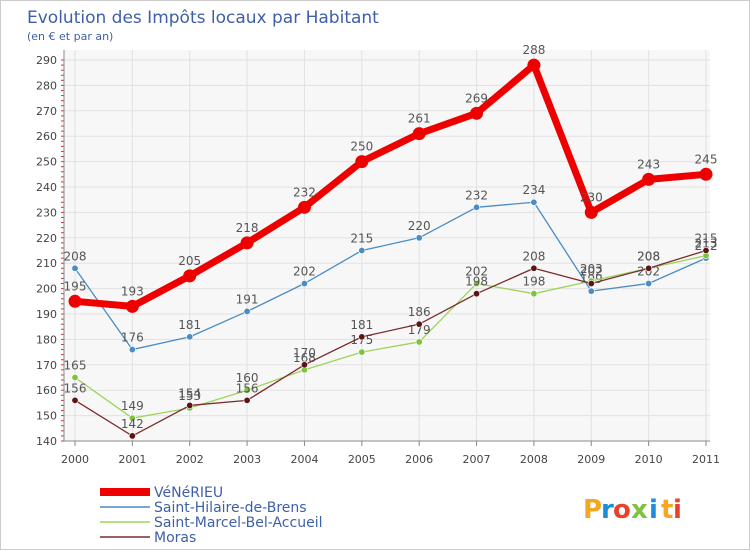  Describe the element at coordinates (247, 459) in the screenshot. I see `x-tick-label: 2003` at that location.